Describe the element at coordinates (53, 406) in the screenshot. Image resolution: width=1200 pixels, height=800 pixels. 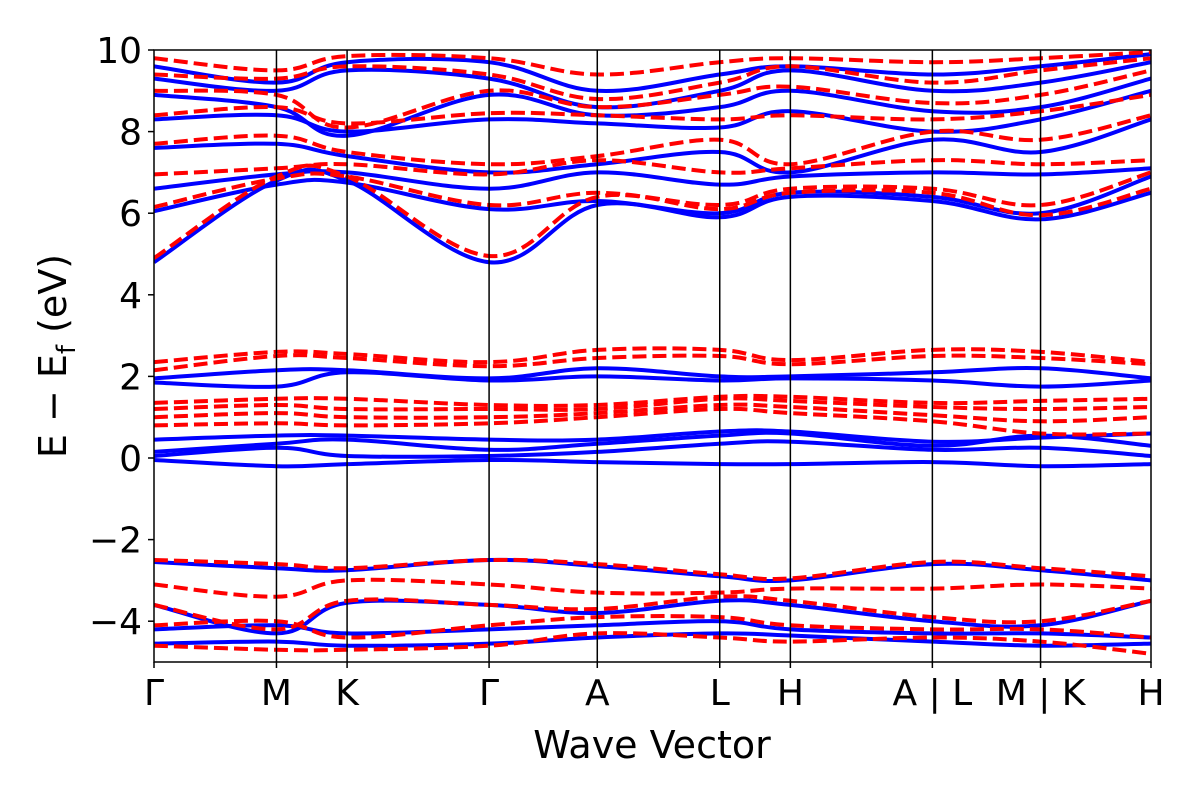
I see `y-axis-title-main: E − E` at that location.